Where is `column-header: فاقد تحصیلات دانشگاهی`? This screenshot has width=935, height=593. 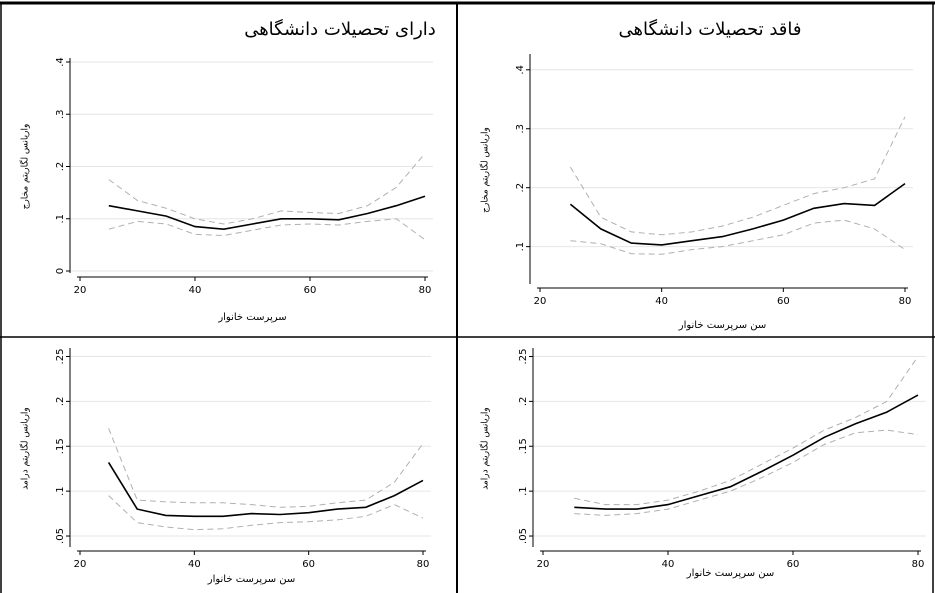 column-header: فاقد تحصیلات دانشگاهی is located at coordinates (710, 29).